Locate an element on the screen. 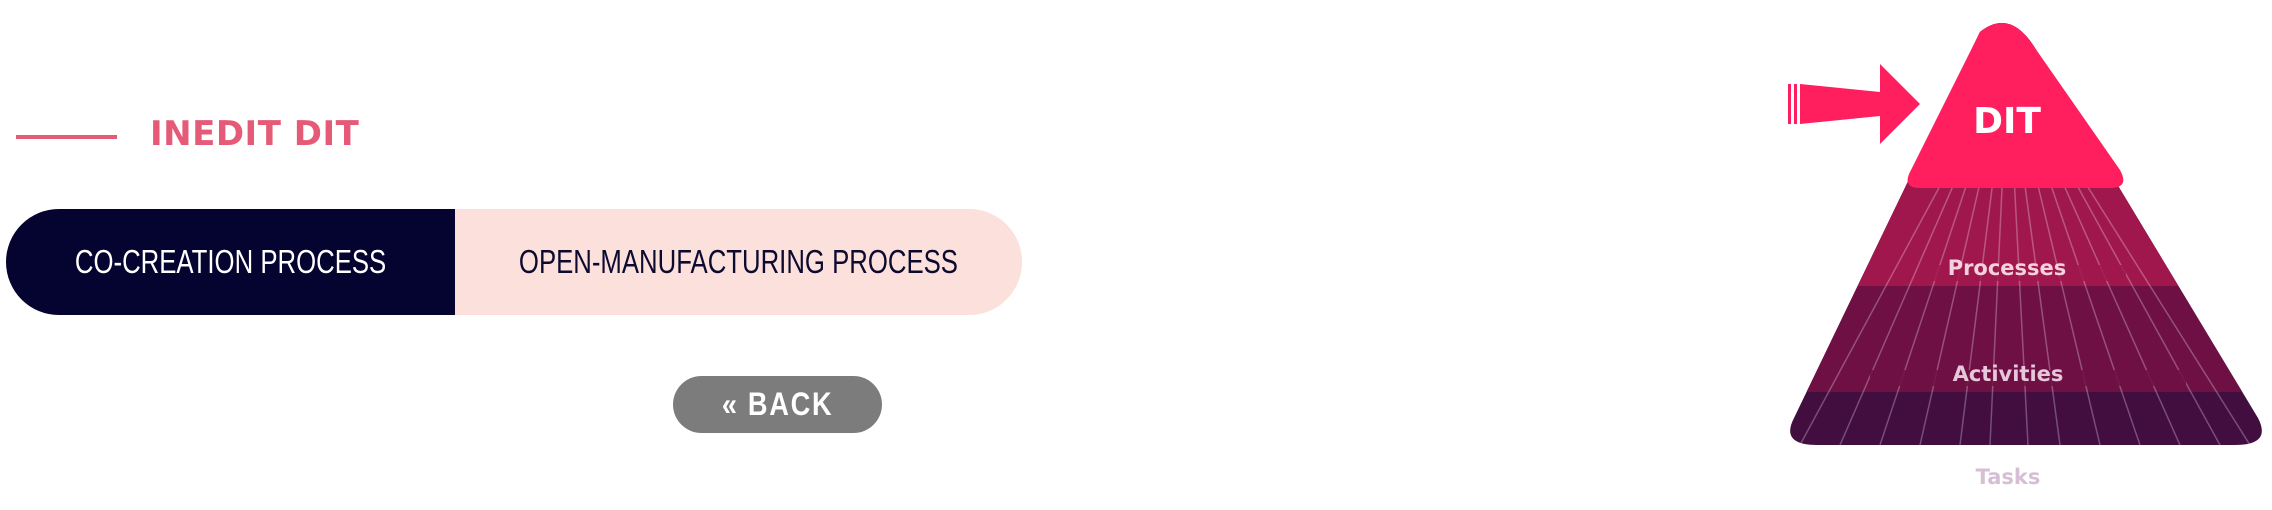  tab-open-manufacturing-process: OPEN-MANUFACTURING PROCESS is located at coordinates (738, 262).